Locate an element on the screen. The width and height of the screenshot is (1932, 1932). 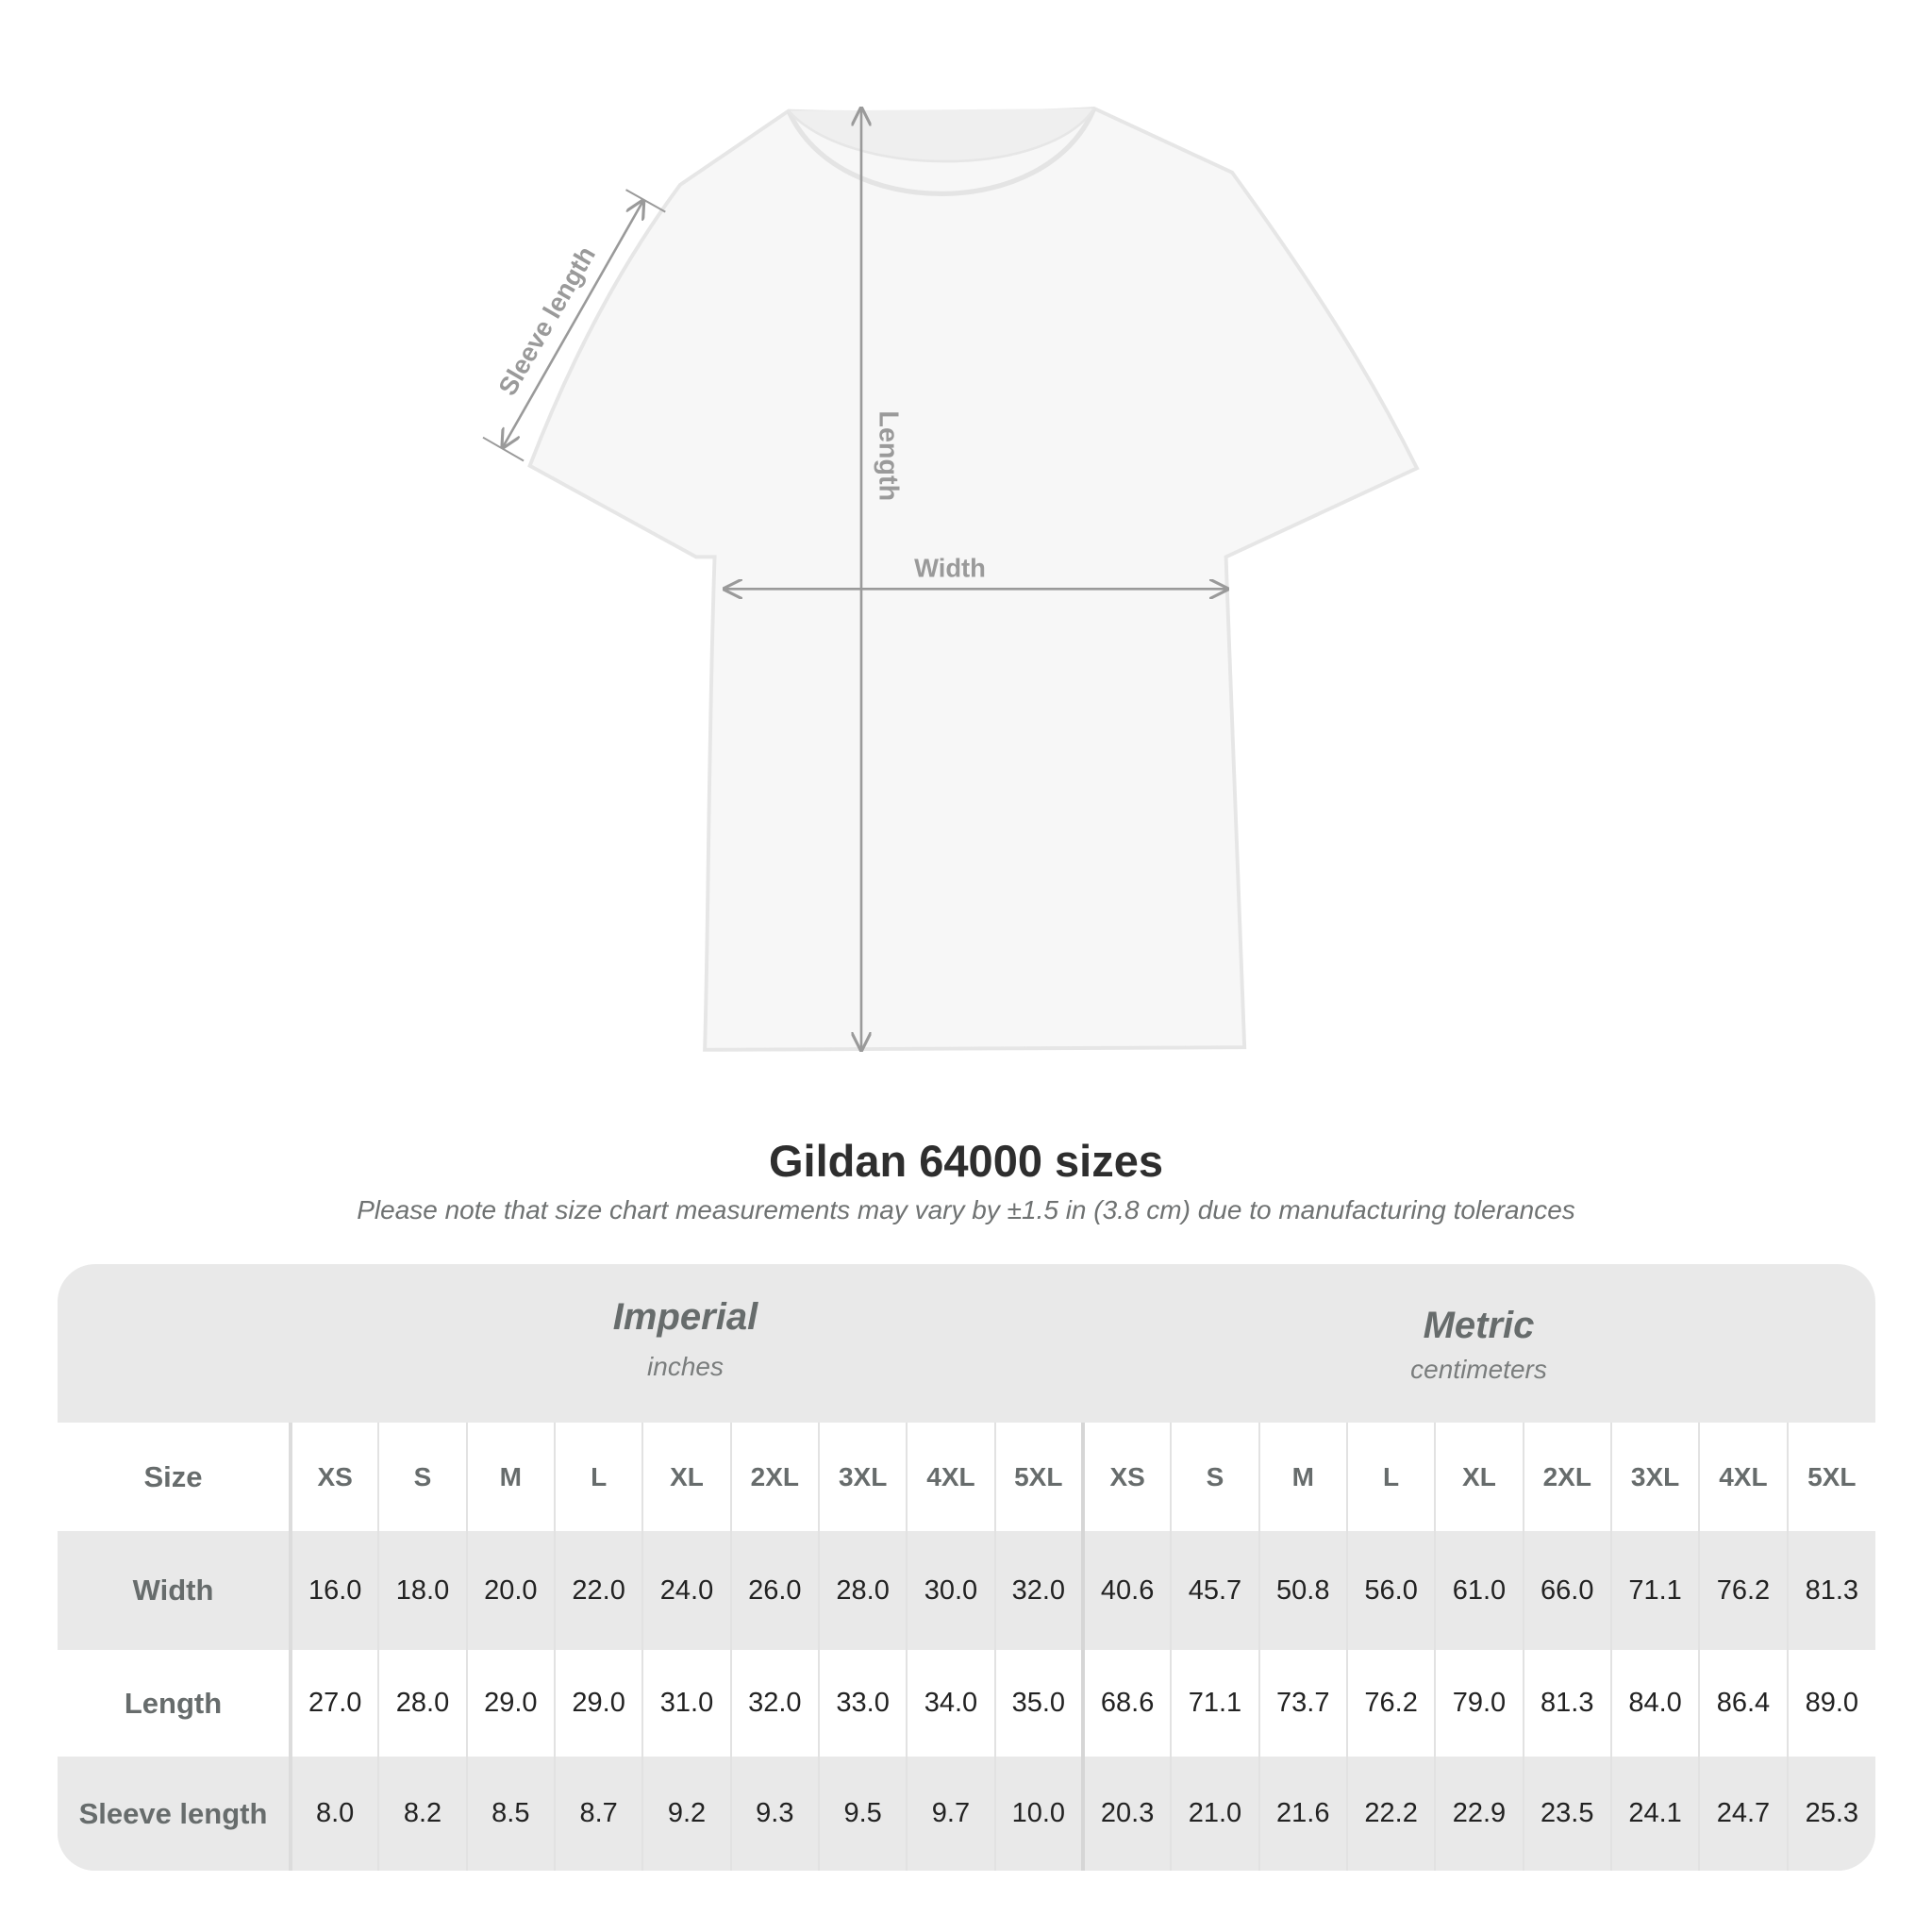
metric-size-header: 3XL is located at coordinates (1655, 1477).